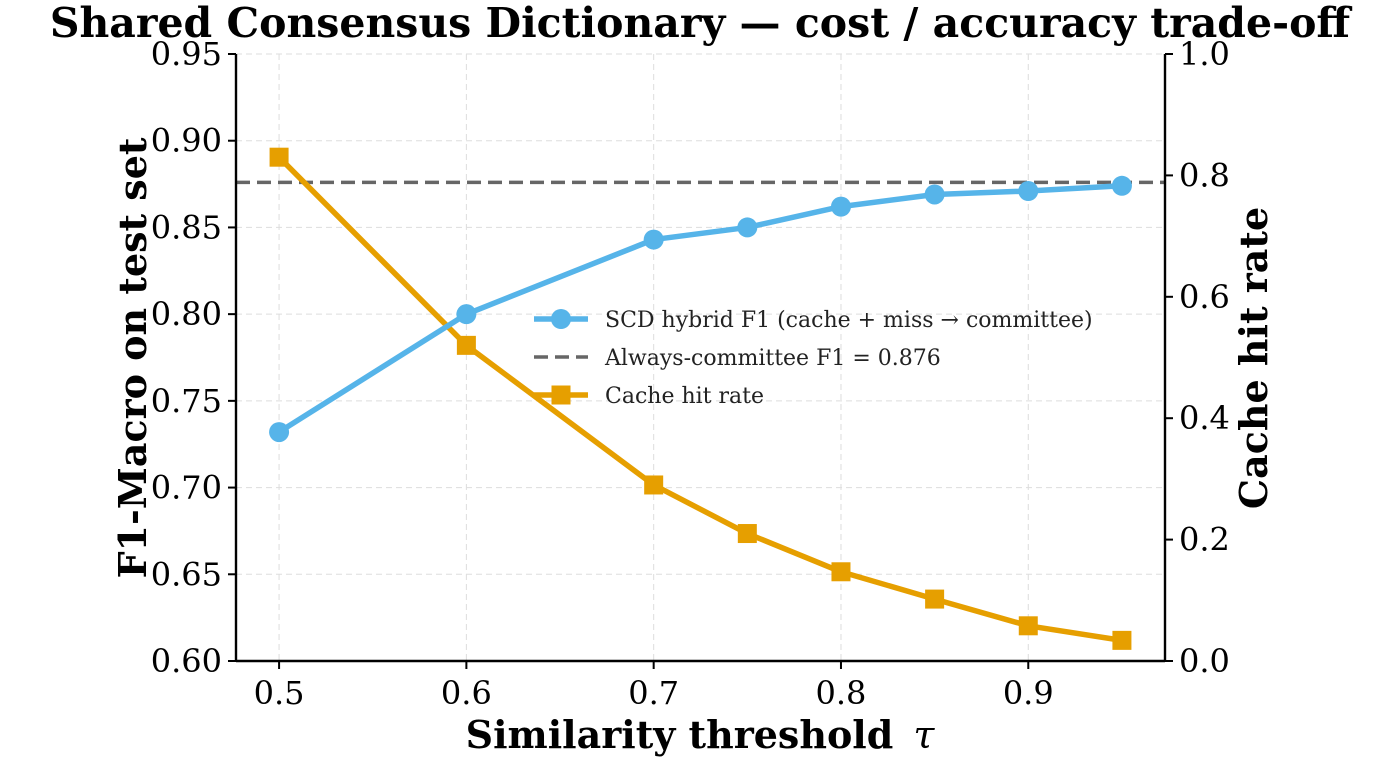 The height and width of the screenshot is (761, 1400). What do you see at coordinates (1204, 54) in the screenshot?
I see `y-right-tick-label: 1.0` at bounding box center [1204, 54].